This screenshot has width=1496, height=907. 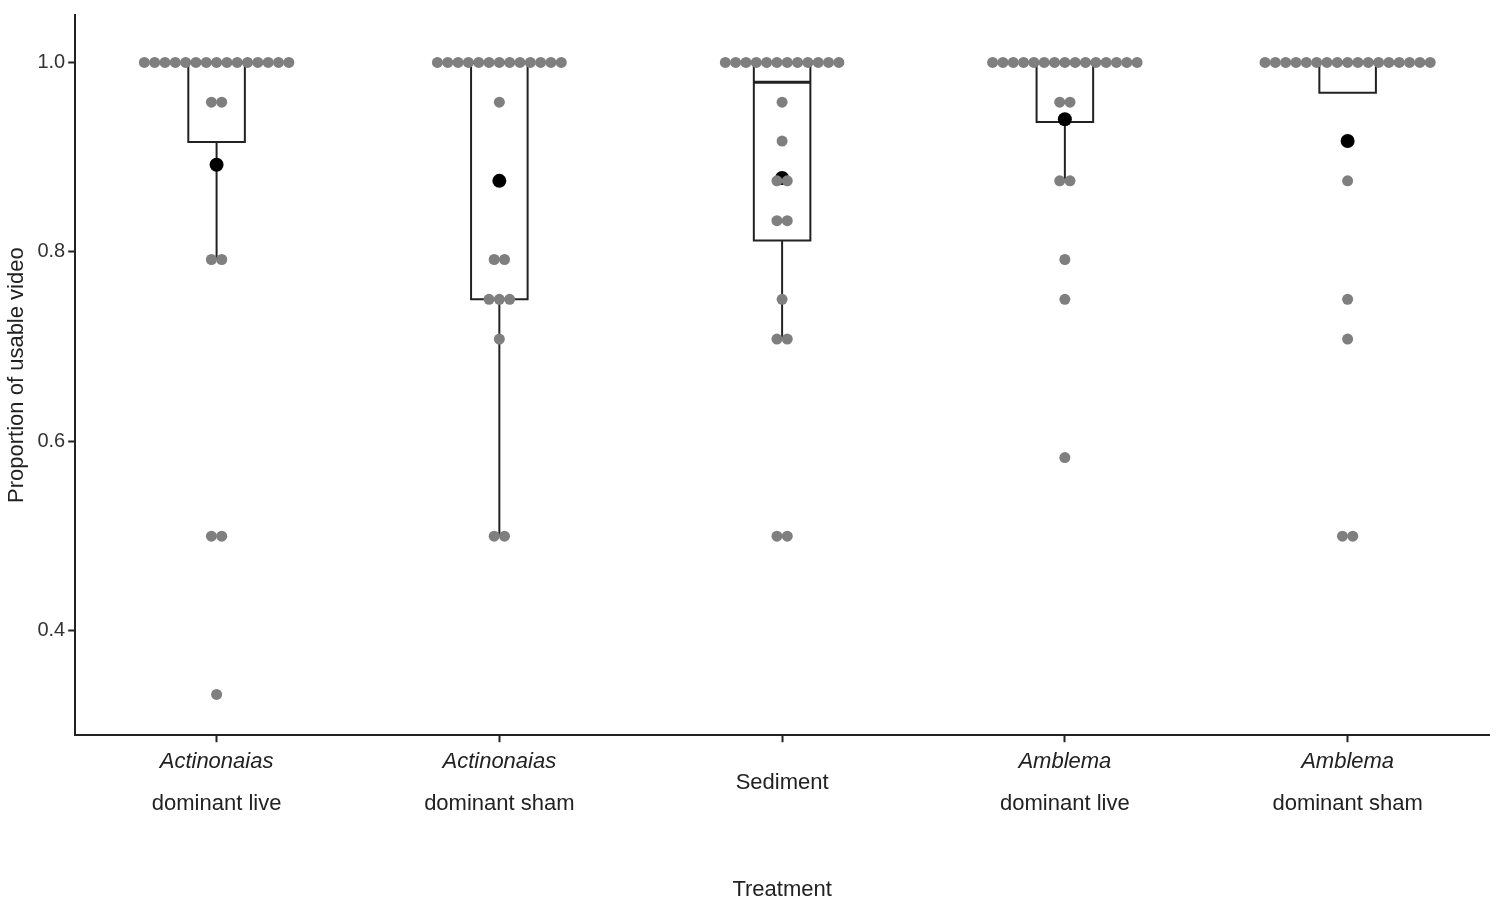 What do you see at coordinates (51, 250) in the screenshot?
I see `y-tick-label: 0.8` at bounding box center [51, 250].